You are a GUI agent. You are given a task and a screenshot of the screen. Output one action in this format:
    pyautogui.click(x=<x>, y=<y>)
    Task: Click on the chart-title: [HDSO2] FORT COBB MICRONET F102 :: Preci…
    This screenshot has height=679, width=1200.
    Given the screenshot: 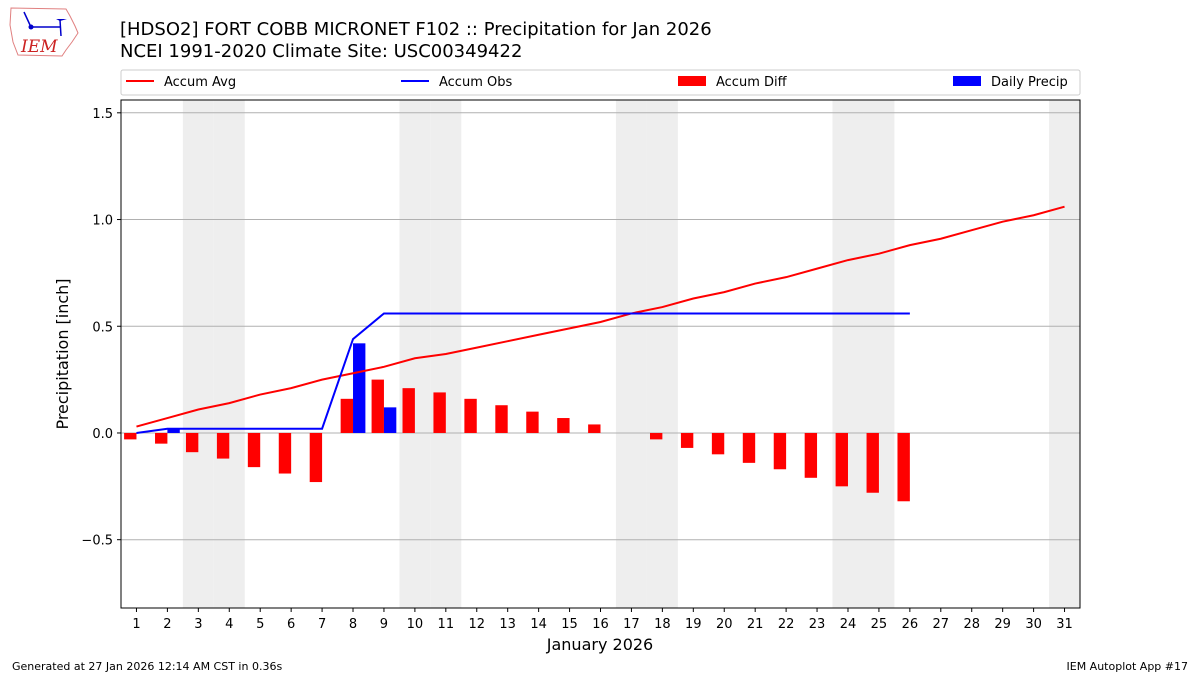 What is the action you would take?
    pyautogui.click(x=416, y=29)
    